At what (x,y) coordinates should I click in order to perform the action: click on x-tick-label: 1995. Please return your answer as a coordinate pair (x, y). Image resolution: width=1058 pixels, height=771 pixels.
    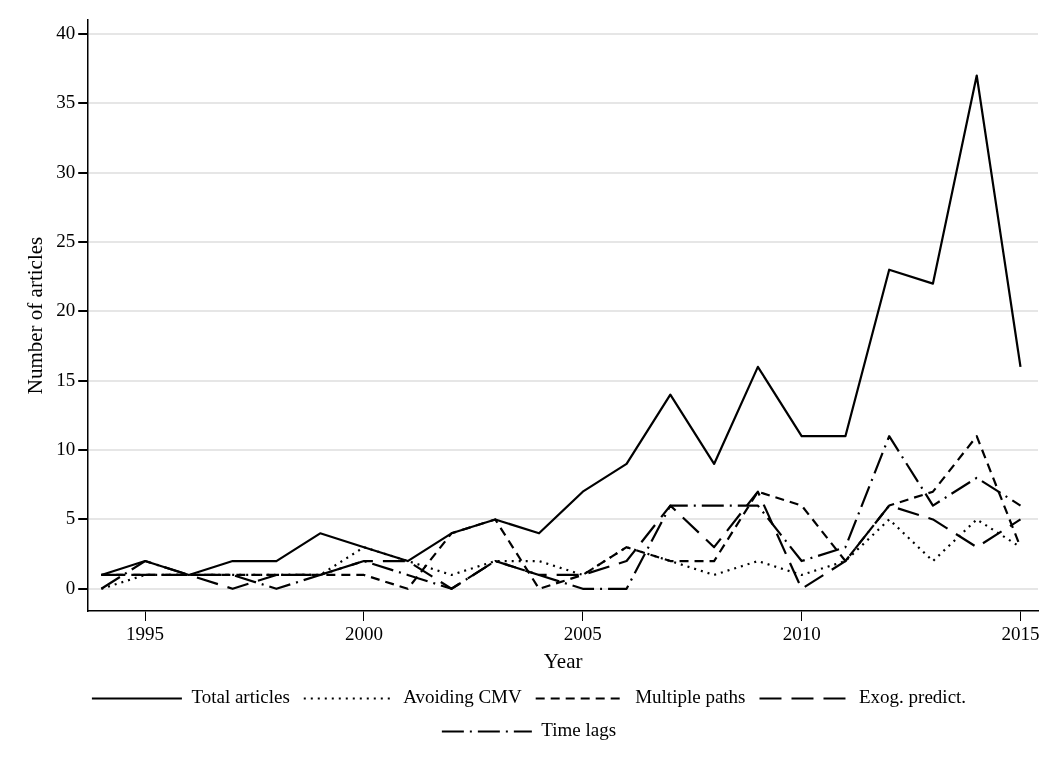
    Looking at the image, I should click on (145, 634).